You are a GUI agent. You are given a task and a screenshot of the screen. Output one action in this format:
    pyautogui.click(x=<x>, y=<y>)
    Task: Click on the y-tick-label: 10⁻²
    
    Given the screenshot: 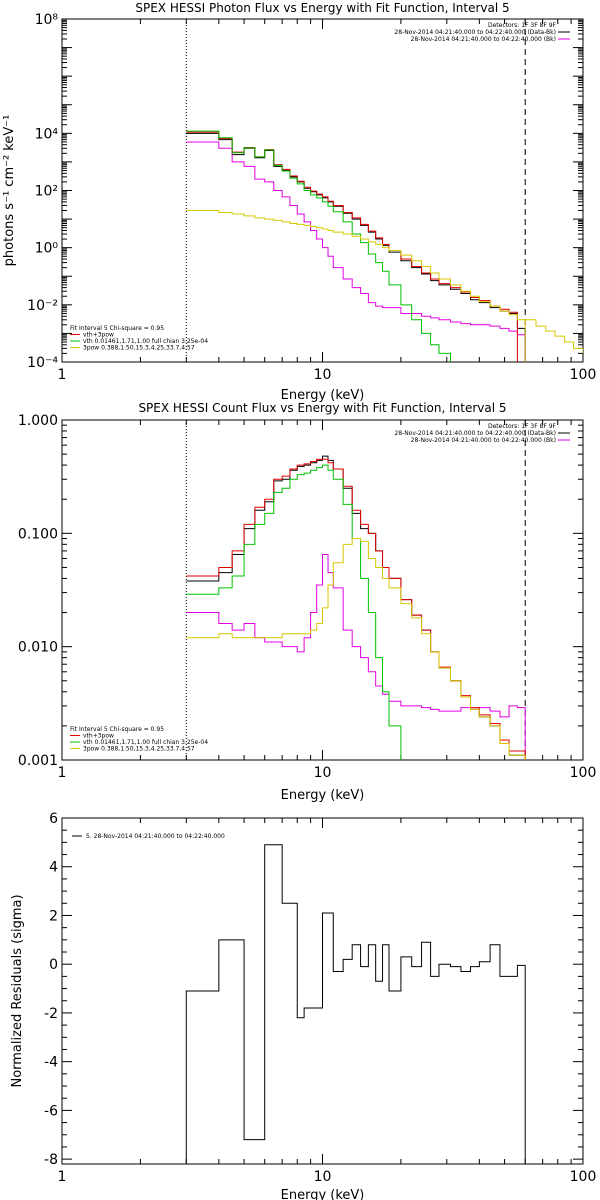 What is the action you would take?
    pyautogui.click(x=42, y=306)
    